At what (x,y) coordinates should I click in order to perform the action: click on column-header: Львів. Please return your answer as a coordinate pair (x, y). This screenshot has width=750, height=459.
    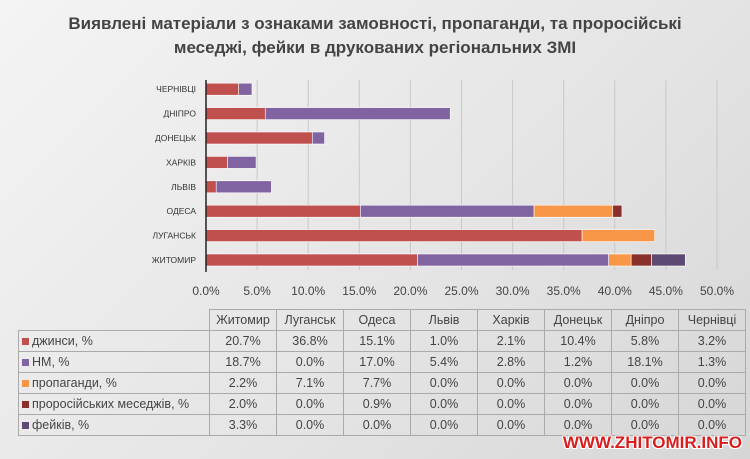
    Looking at the image, I should click on (444, 320).